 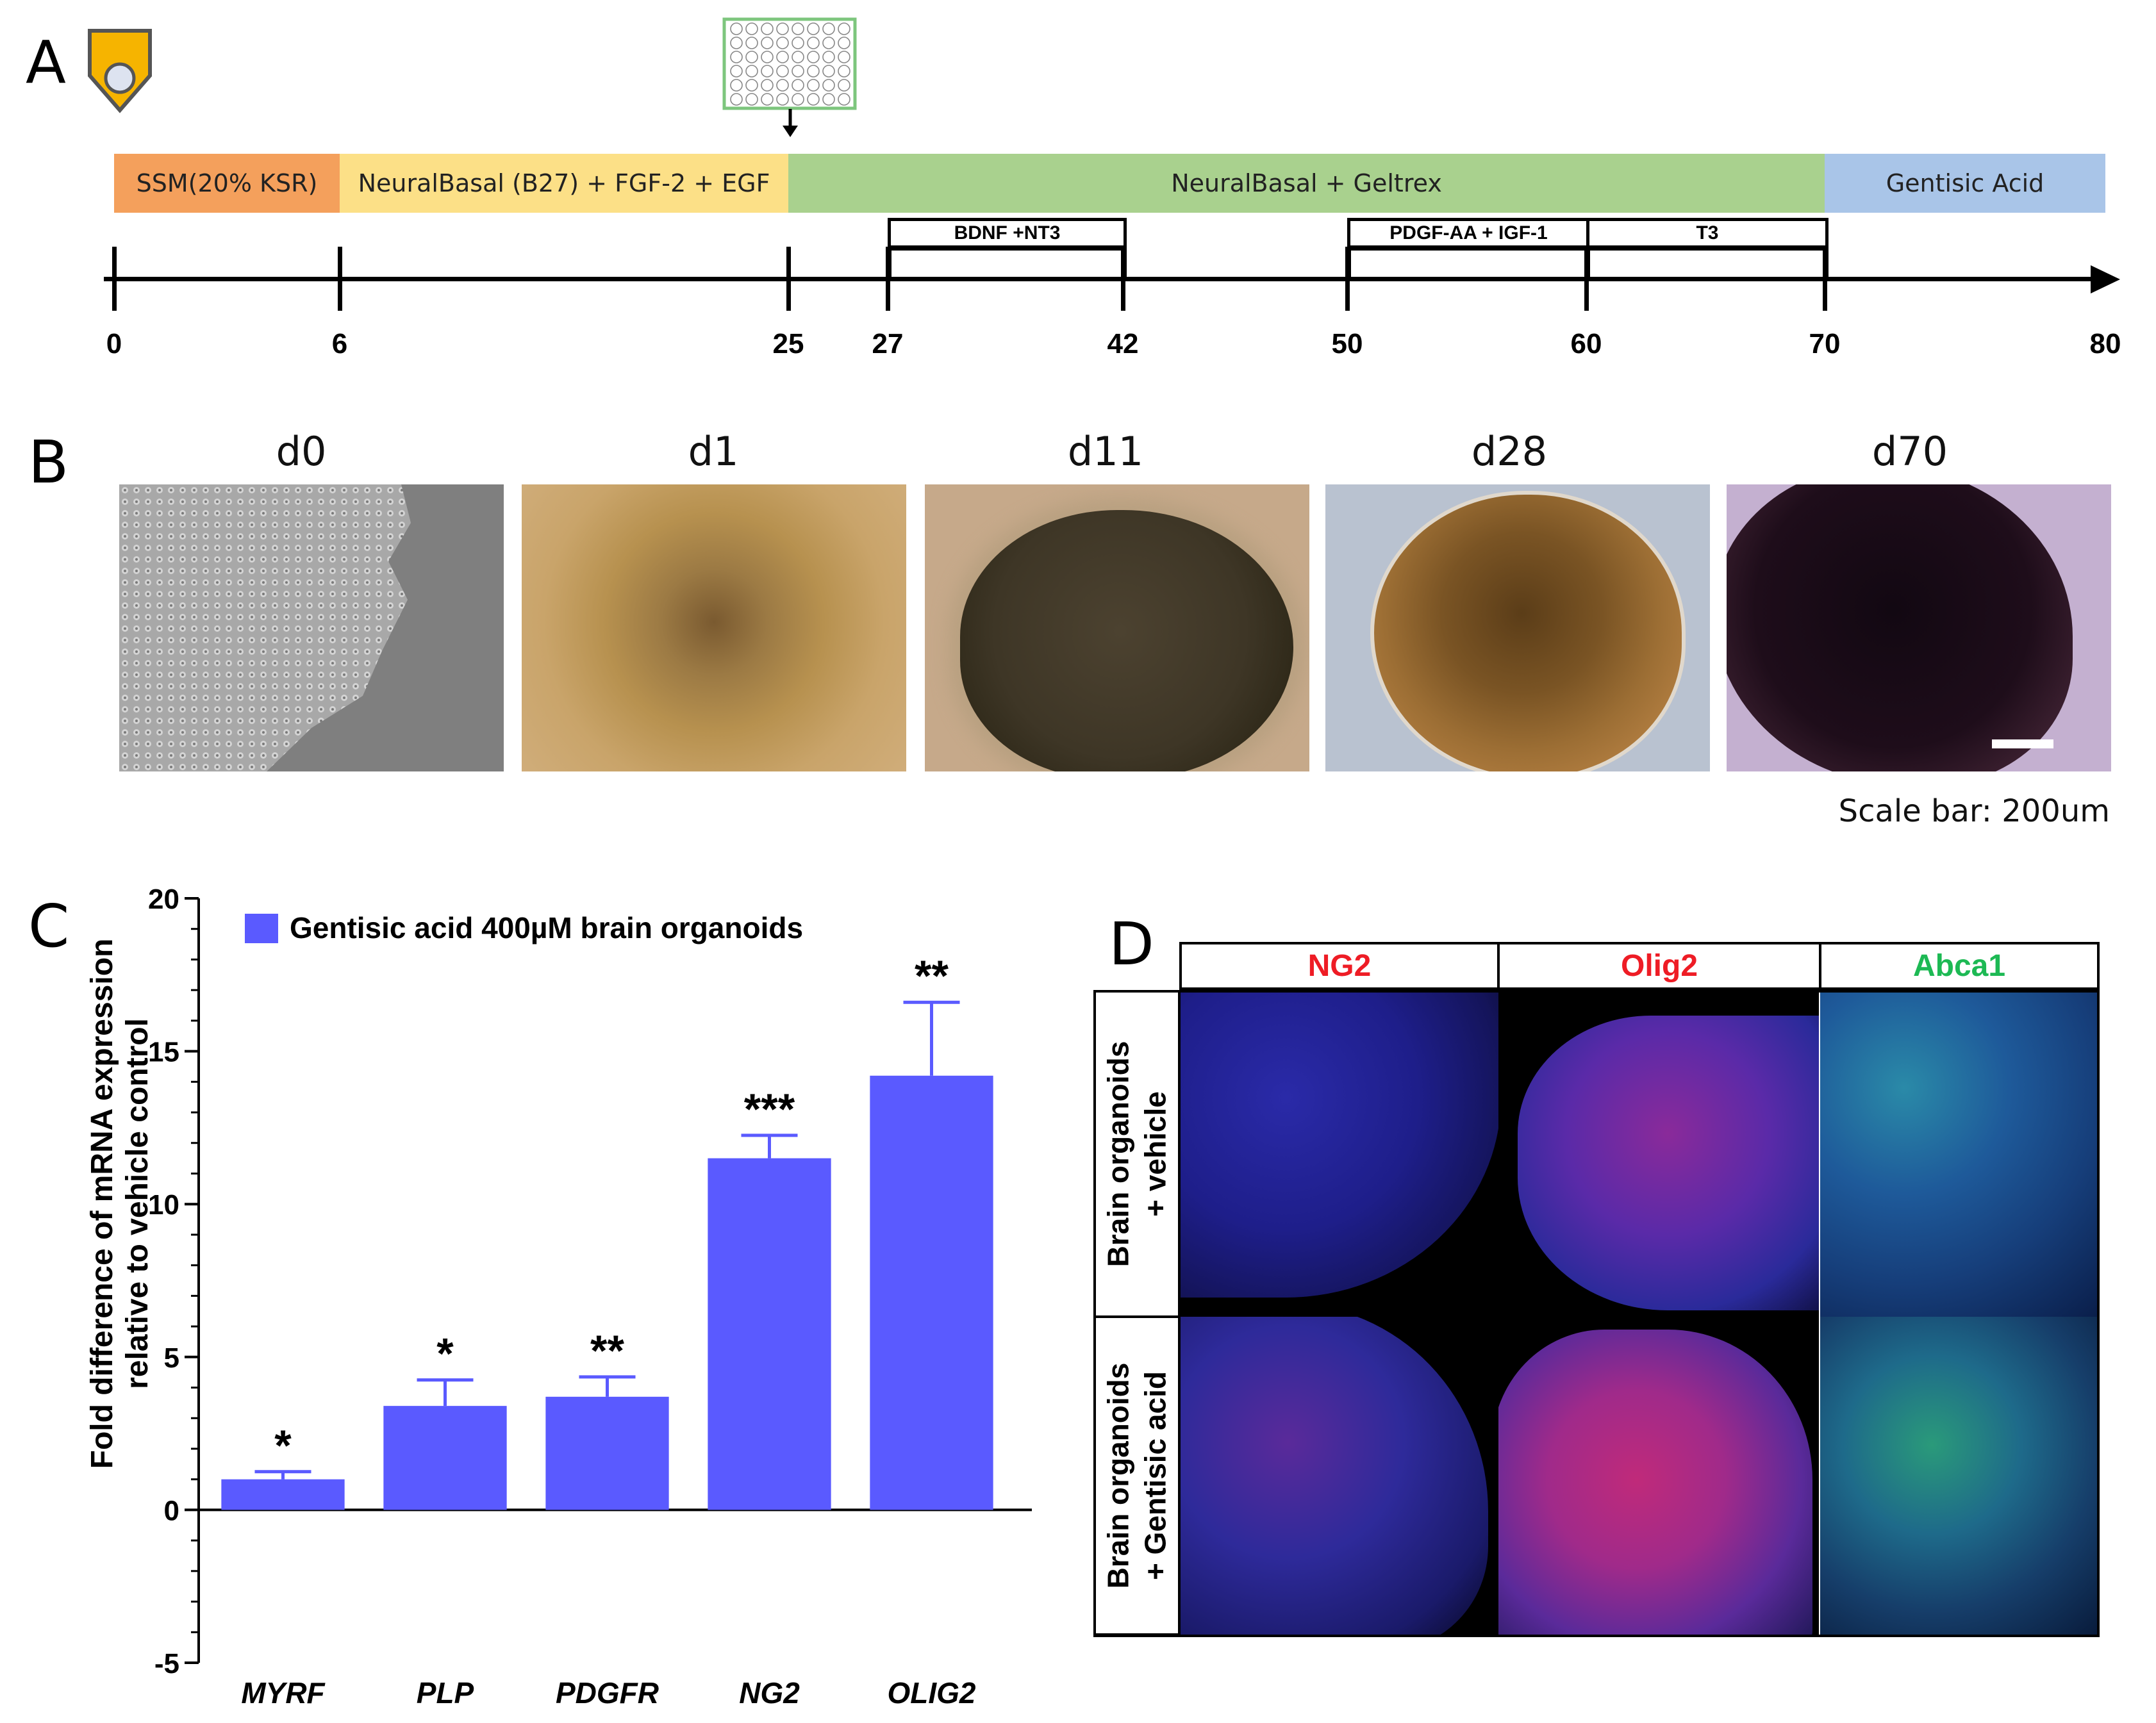 I want to click on micrograph-title-d11: d11, so click(x=1105, y=452).